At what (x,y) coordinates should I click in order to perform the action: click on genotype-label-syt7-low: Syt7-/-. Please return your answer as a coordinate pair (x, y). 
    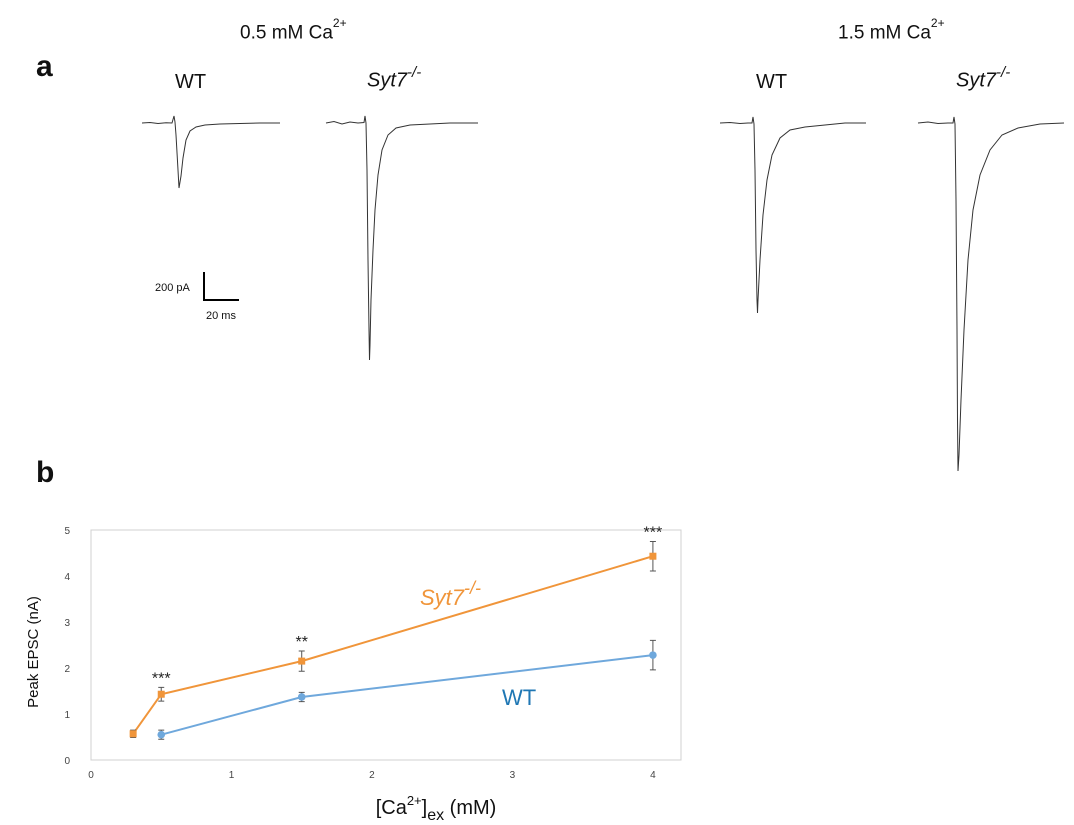
    Looking at the image, I should click on (394, 78).